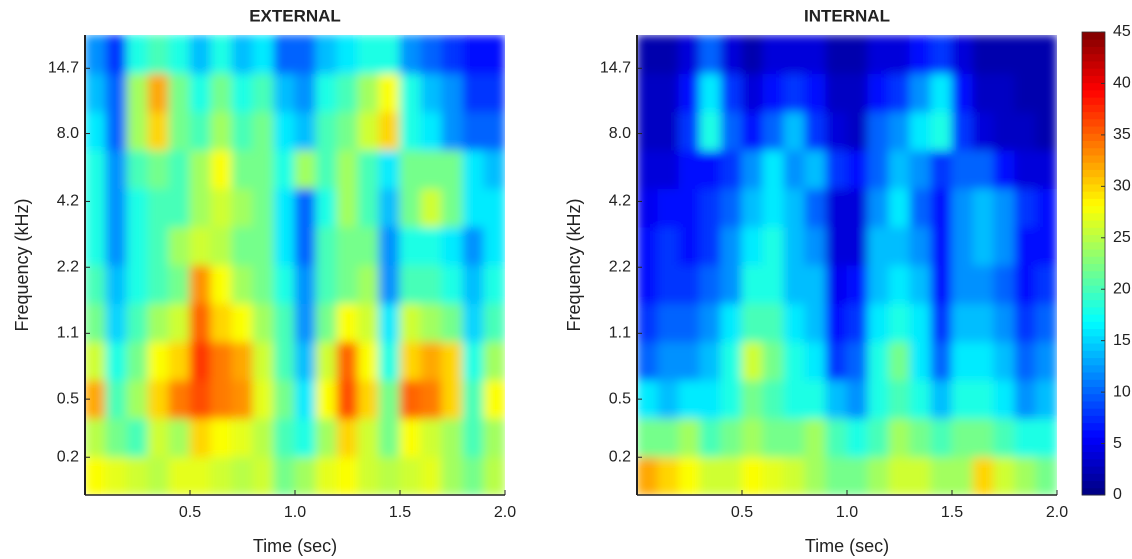  Describe the element at coordinates (1122, 237) in the screenshot. I see `colorbar-tick-label: 25` at that location.